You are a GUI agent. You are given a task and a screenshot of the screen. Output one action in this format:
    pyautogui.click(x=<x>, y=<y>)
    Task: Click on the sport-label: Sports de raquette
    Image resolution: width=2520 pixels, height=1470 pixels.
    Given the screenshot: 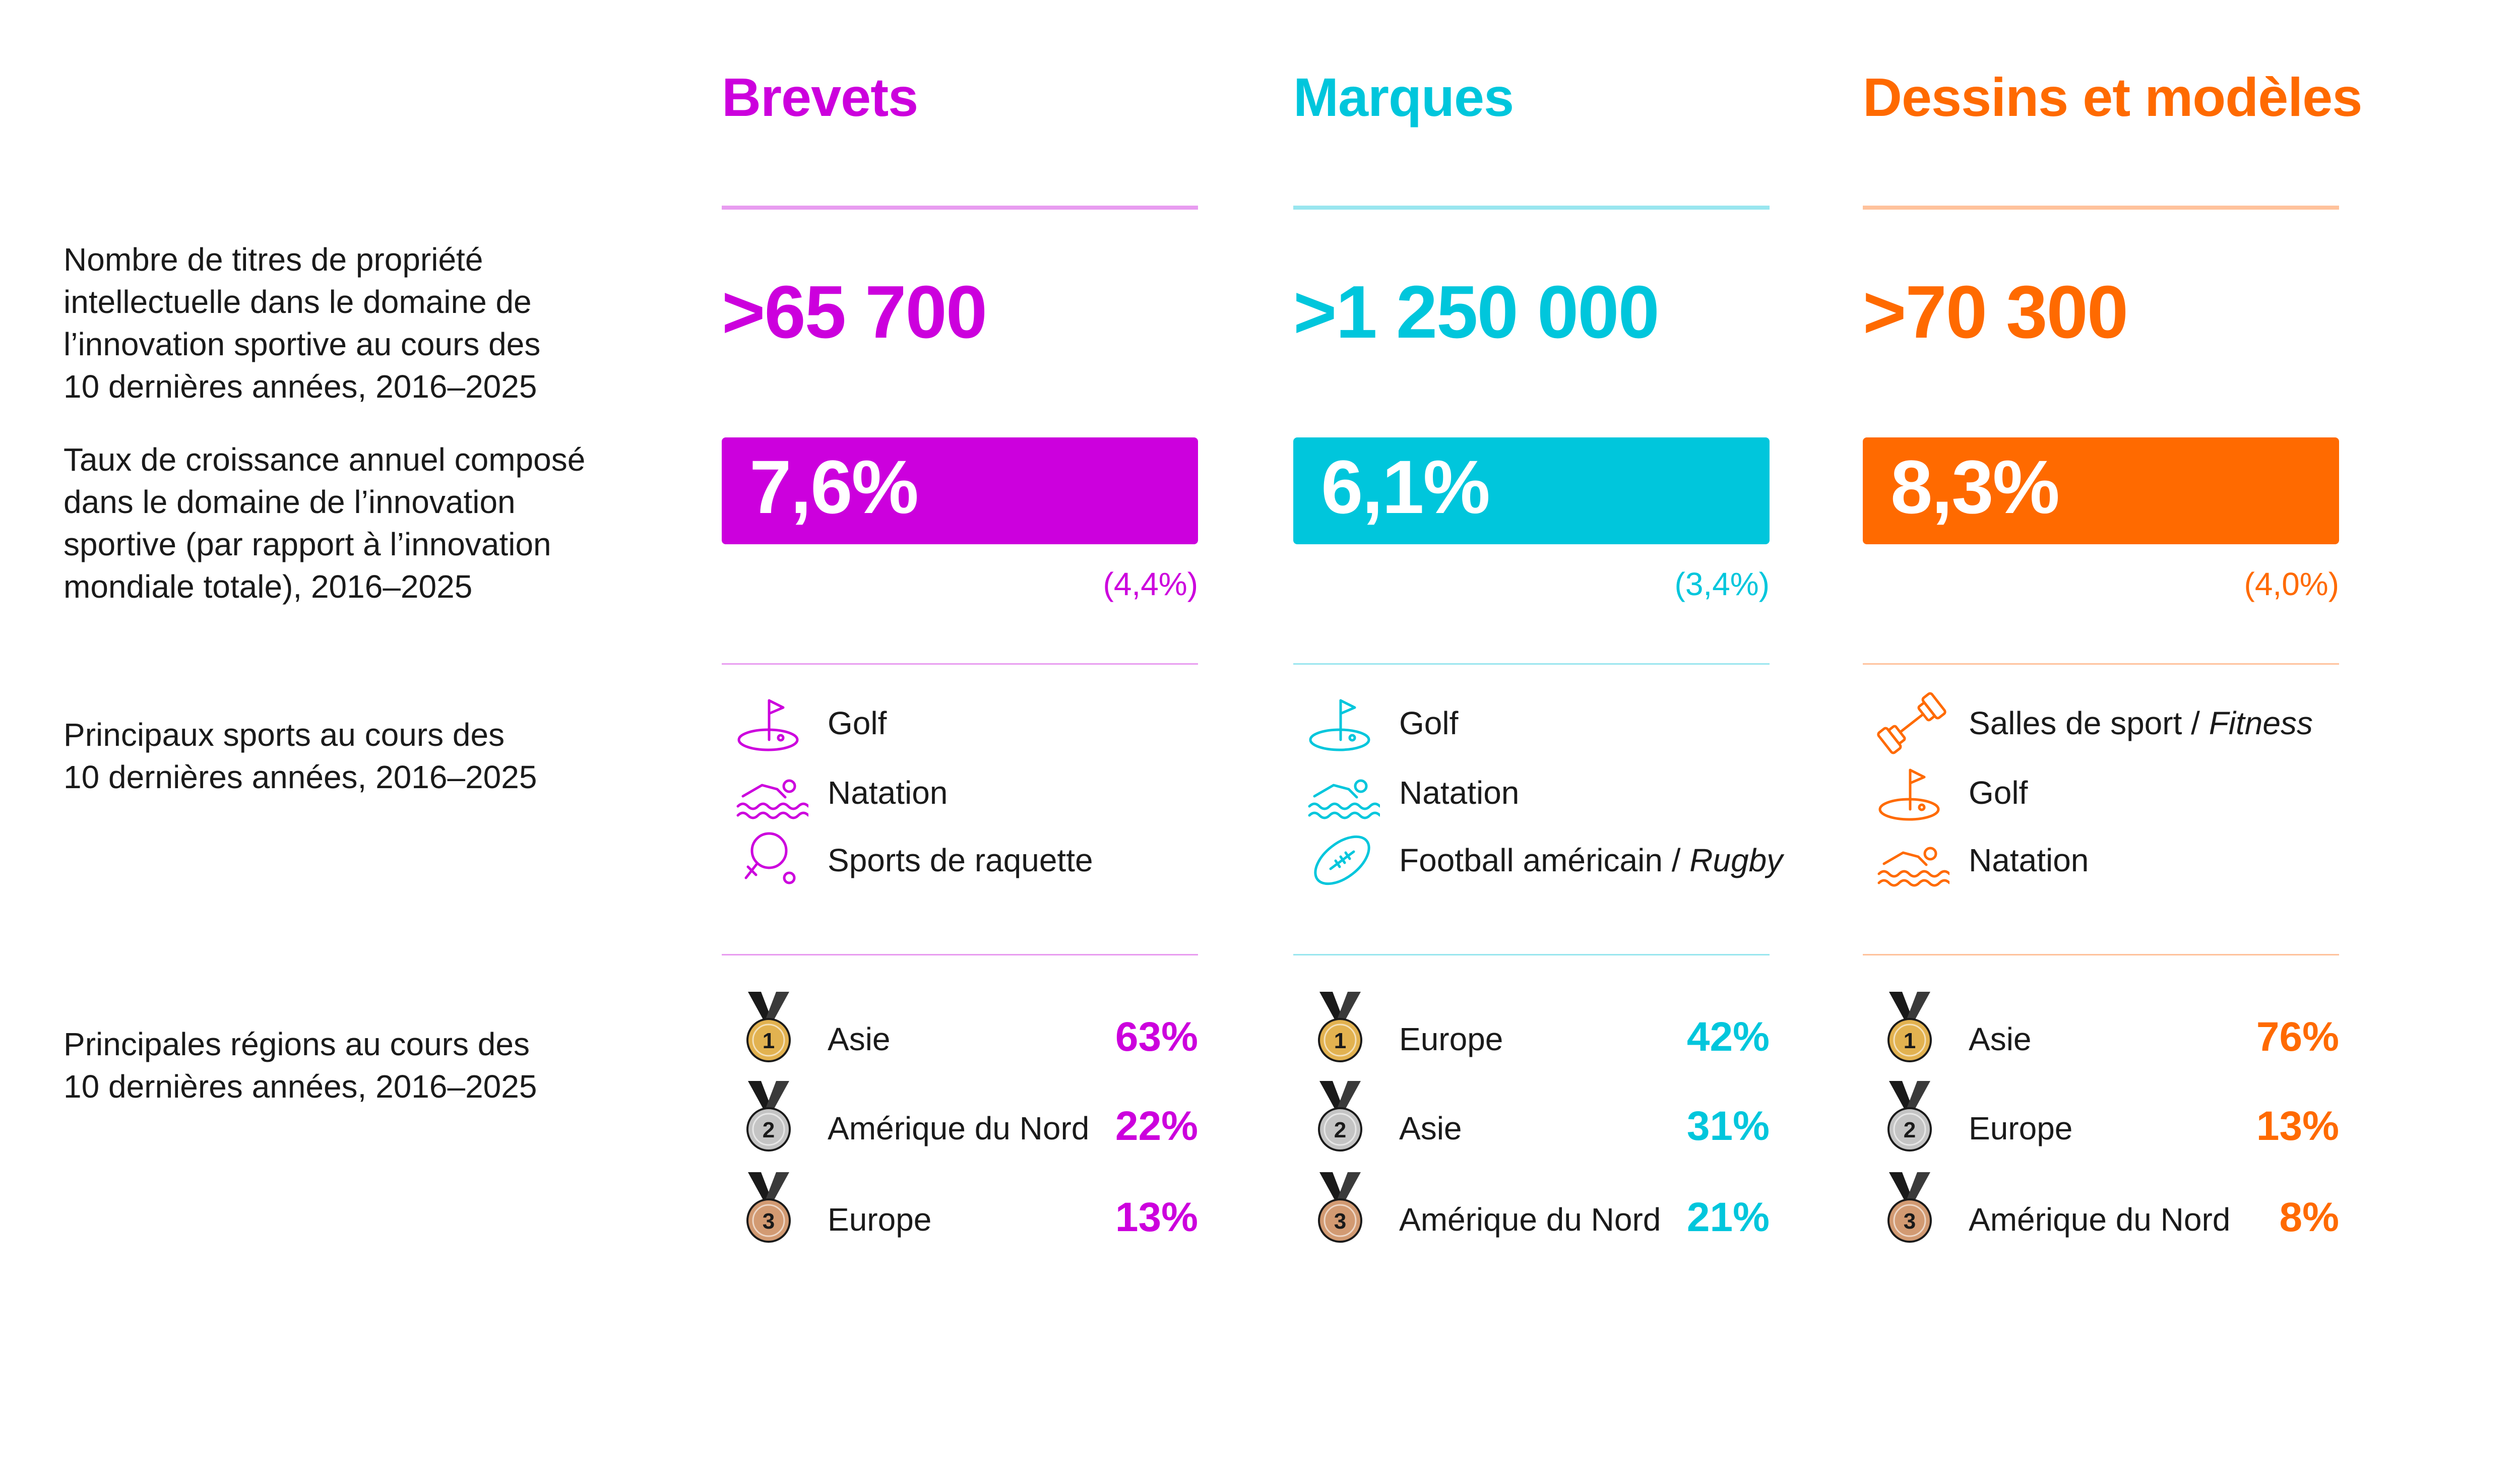 What is the action you would take?
    pyautogui.click(x=960, y=860)
    